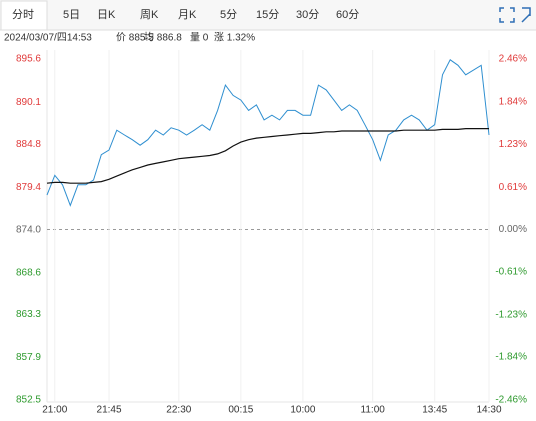 The height and width of the screenshot is (421, 536). What do you see at coordinates (507, 15) in the screenshot?
I see `fullscreen-icon` at bounding box center [507, 15].